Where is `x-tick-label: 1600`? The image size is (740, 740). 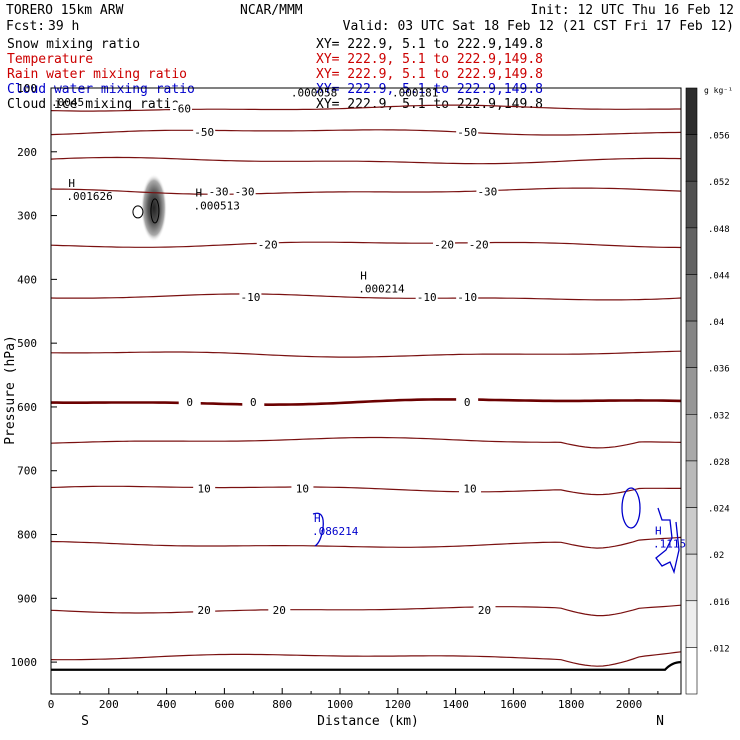
x-tick-label: 1600 is located at coordinates (513, 704).